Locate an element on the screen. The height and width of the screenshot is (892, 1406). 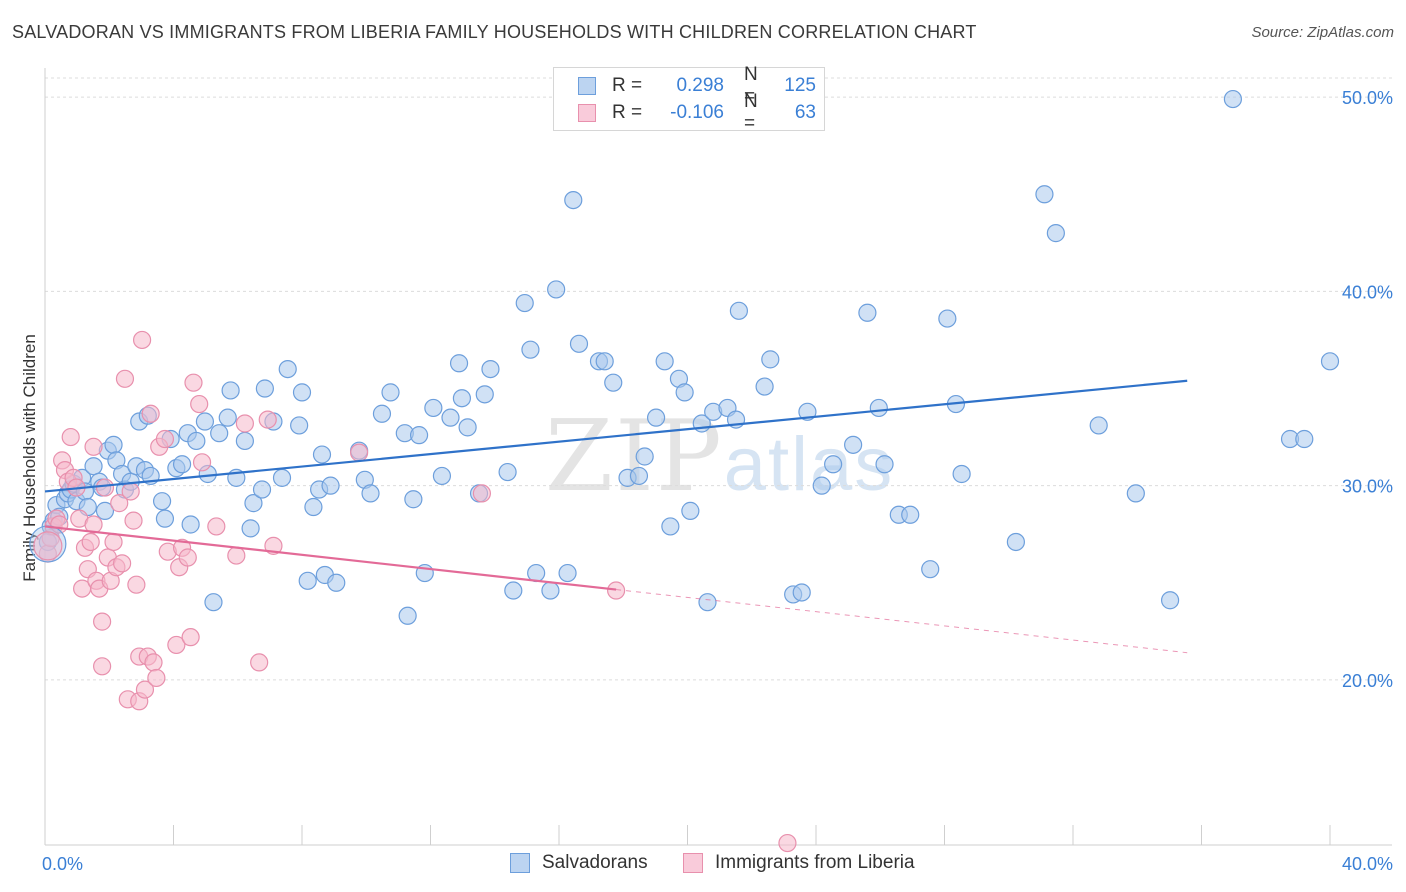
legend-r-value: -0.106 is located at coordinates (697, 112).